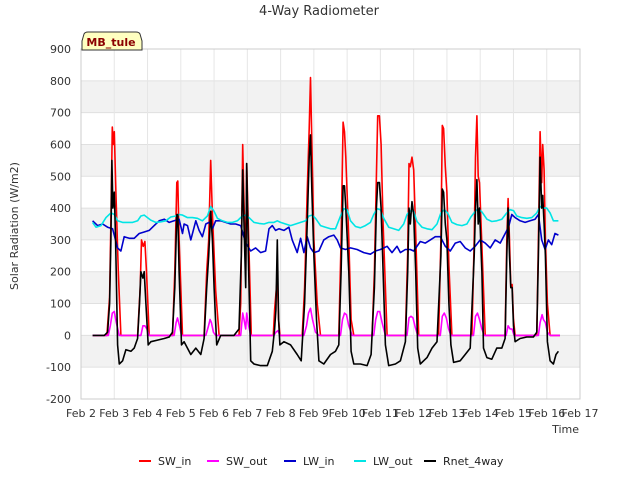 This screenshot has height=480, width=640. Describe the element at coordinates (319, 461) in the screenshot. I see `legend-label: LW_in` at that location.